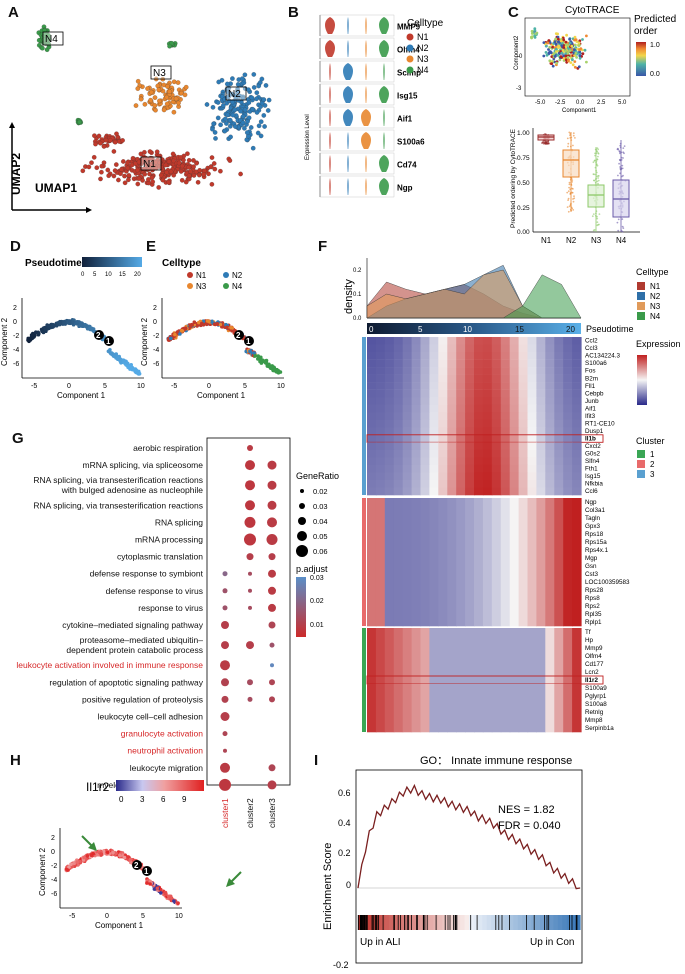 The width and height of the screenshot is (685, 974). What do you see at coordinates (603, 356) in the screenshot?
I see `heatmap-gene-label: AC134224.3` at bounding box center [603, 356].